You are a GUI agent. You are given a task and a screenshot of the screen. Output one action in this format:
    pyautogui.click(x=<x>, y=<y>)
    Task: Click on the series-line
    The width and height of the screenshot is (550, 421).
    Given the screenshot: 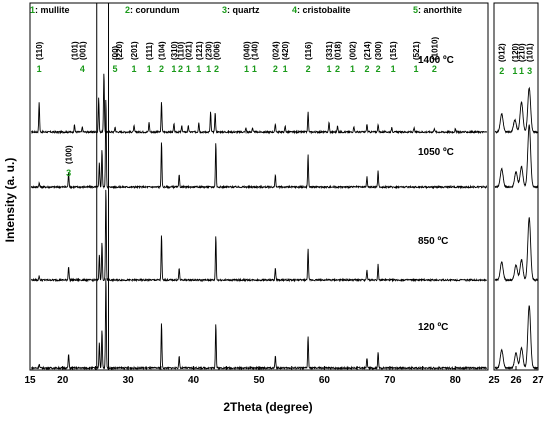 What is the action you would take?
    pyautogui.click(x=259, y=104)
    